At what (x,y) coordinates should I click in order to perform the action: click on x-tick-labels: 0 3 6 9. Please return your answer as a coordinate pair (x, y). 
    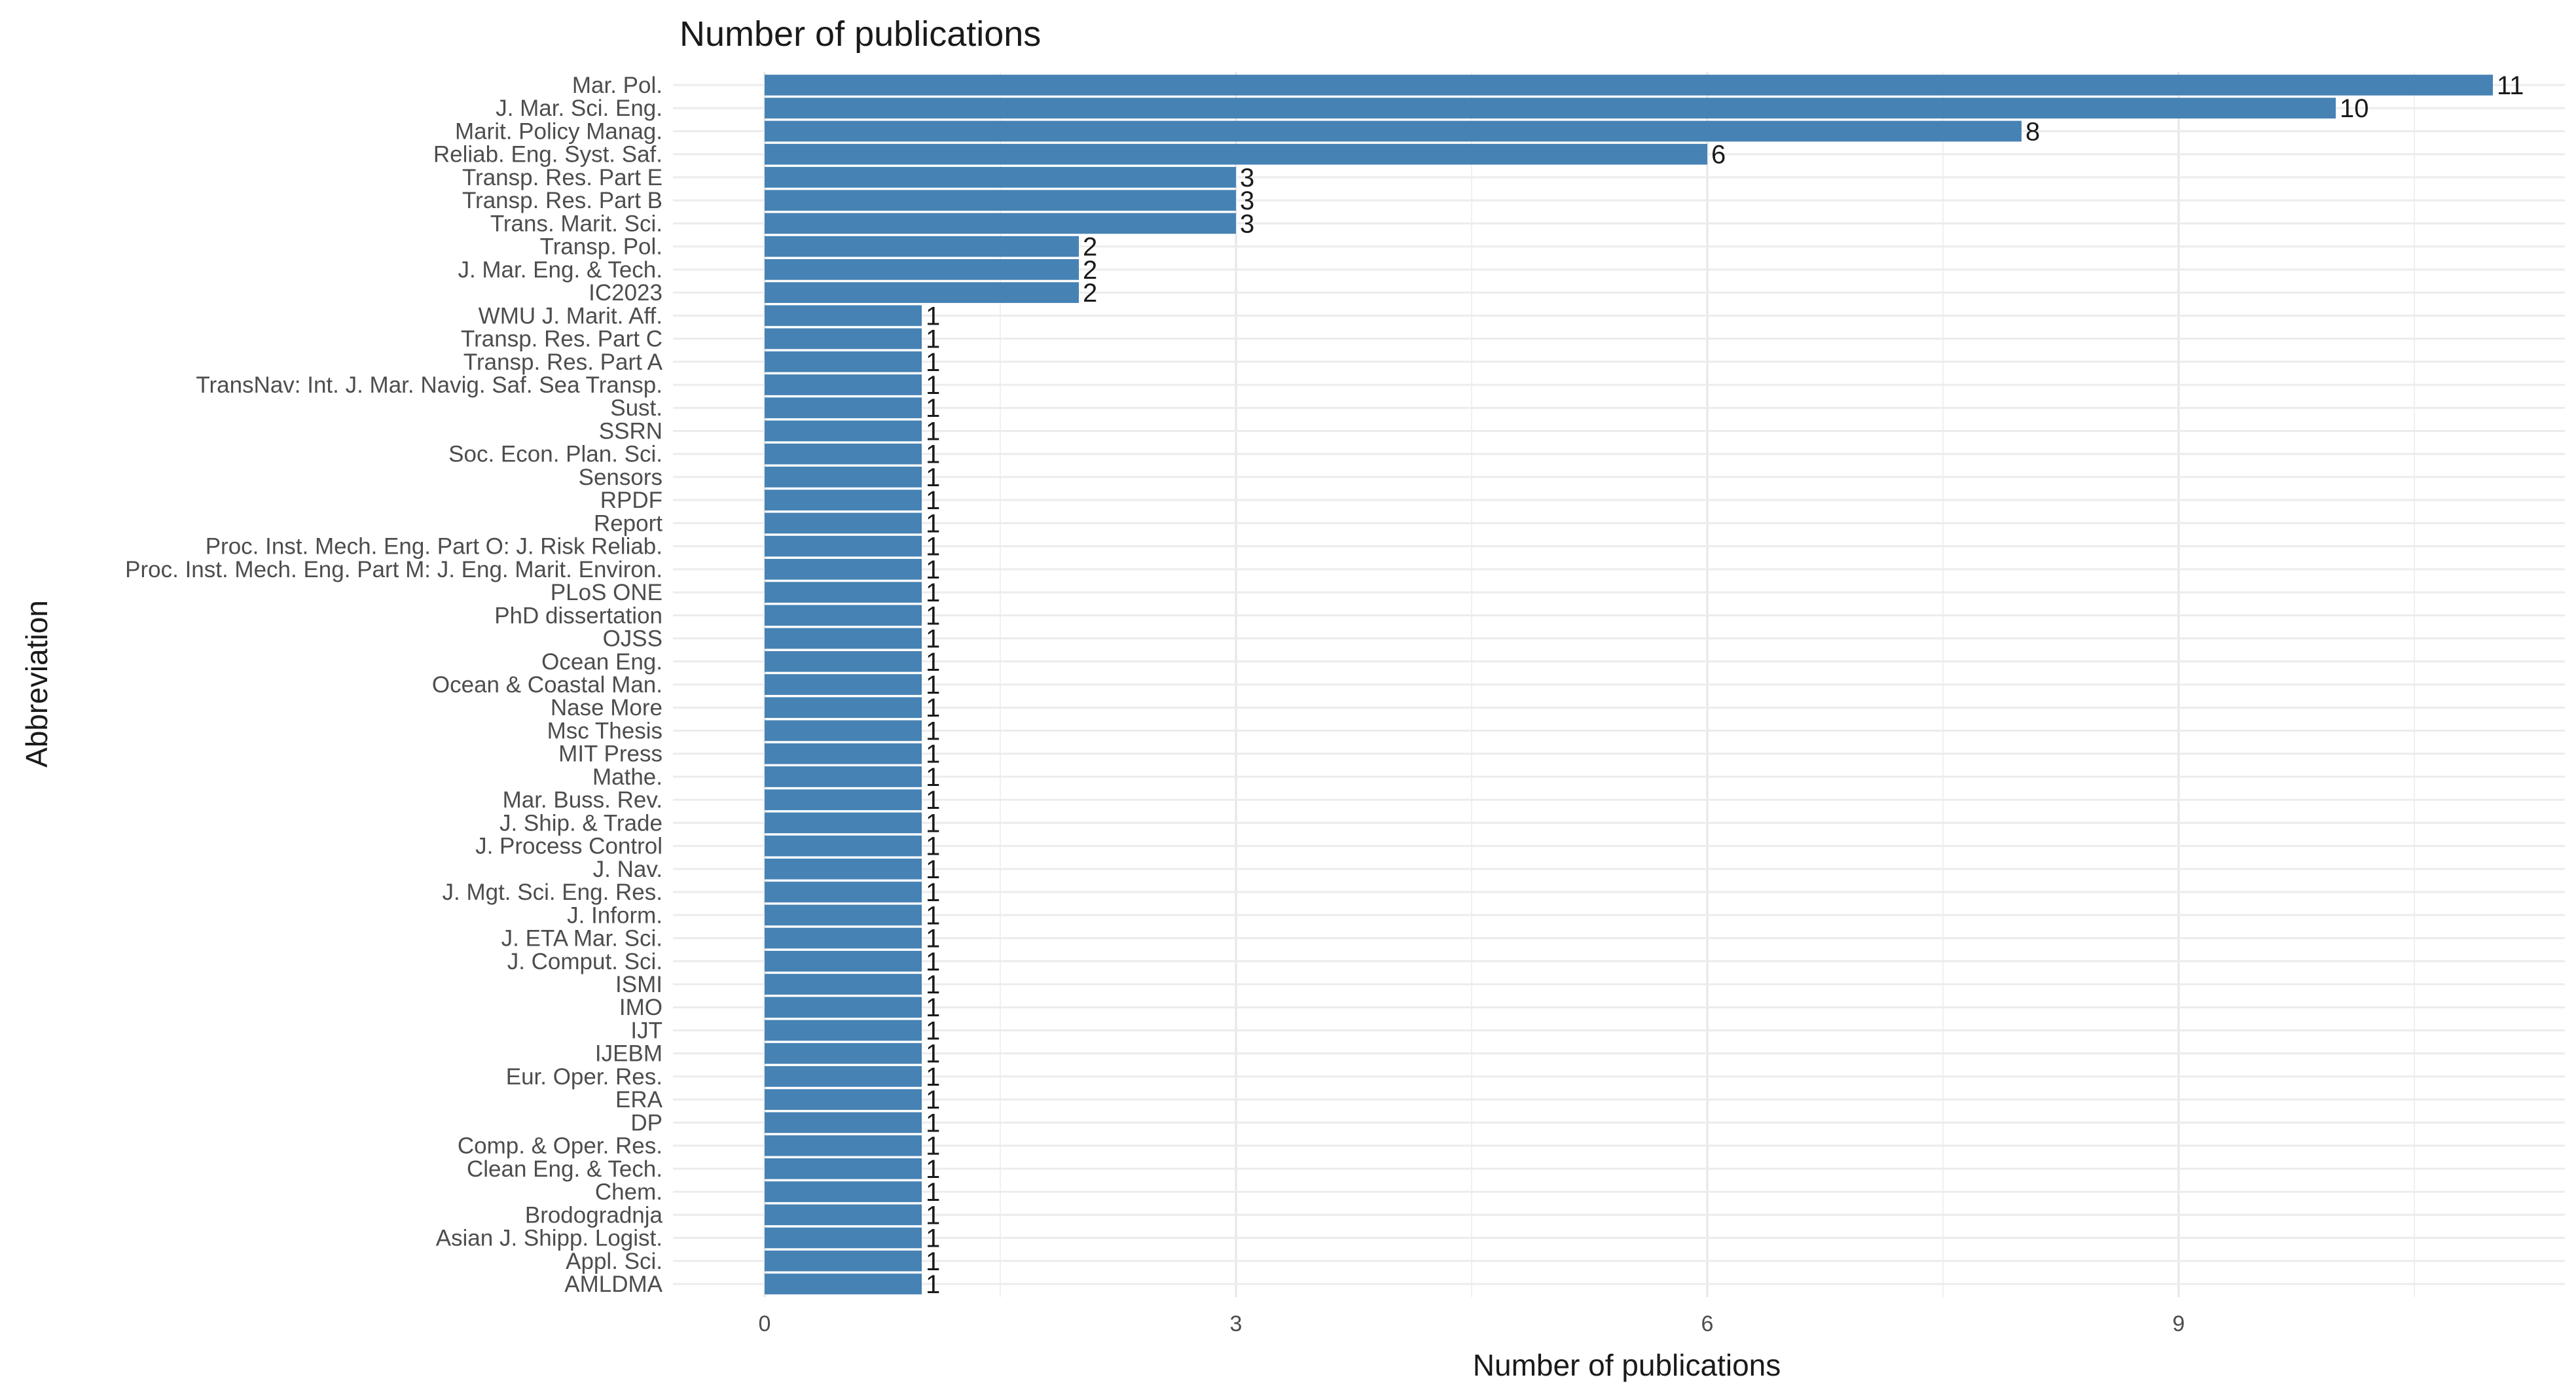
    Looking at the image, I should click on (1472, 1323).